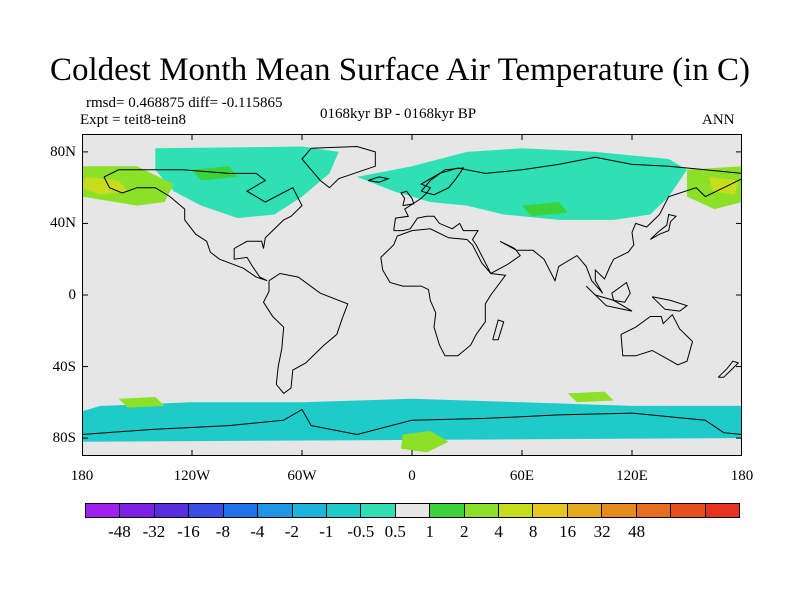 This screenshot has width=800, height=600. Describe the element at coordinates (443, 292) in the screenshot. I see `africa-coast` at that location.